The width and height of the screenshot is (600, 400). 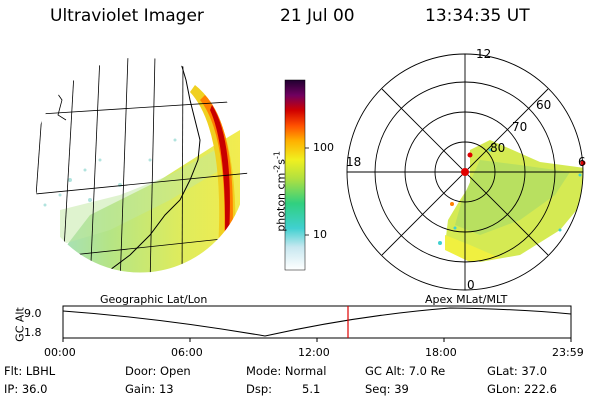 What do you see at coordinates (259, 389) in the screenshot?
I see `status-dsp-label: Dsp:` at bounding box center [259, 389].